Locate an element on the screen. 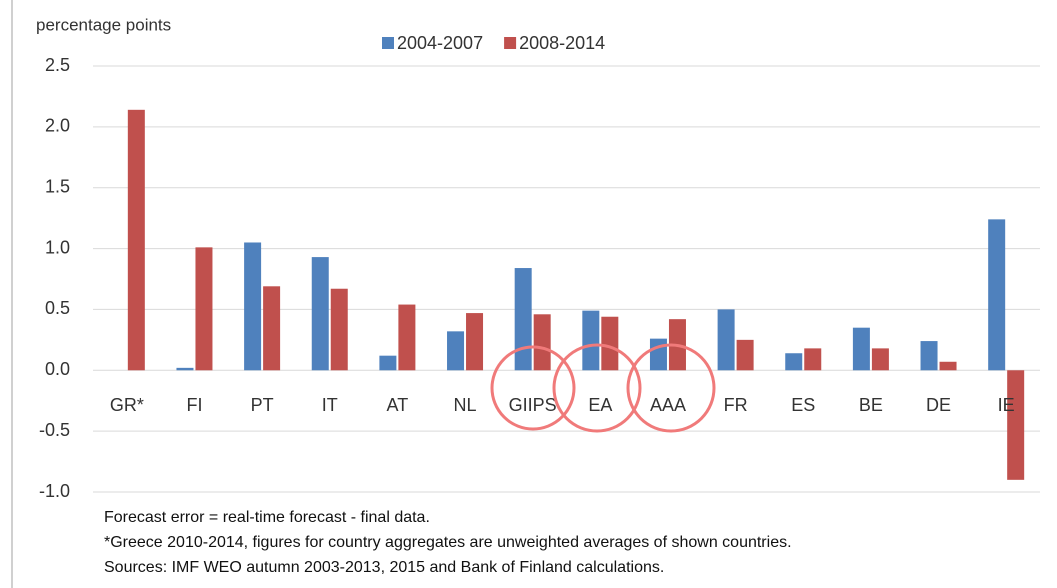 Image resolution: width=1057 pixels, height=588 pixels. legend-label: 2004-2007 is located at coordinates (440, 43).